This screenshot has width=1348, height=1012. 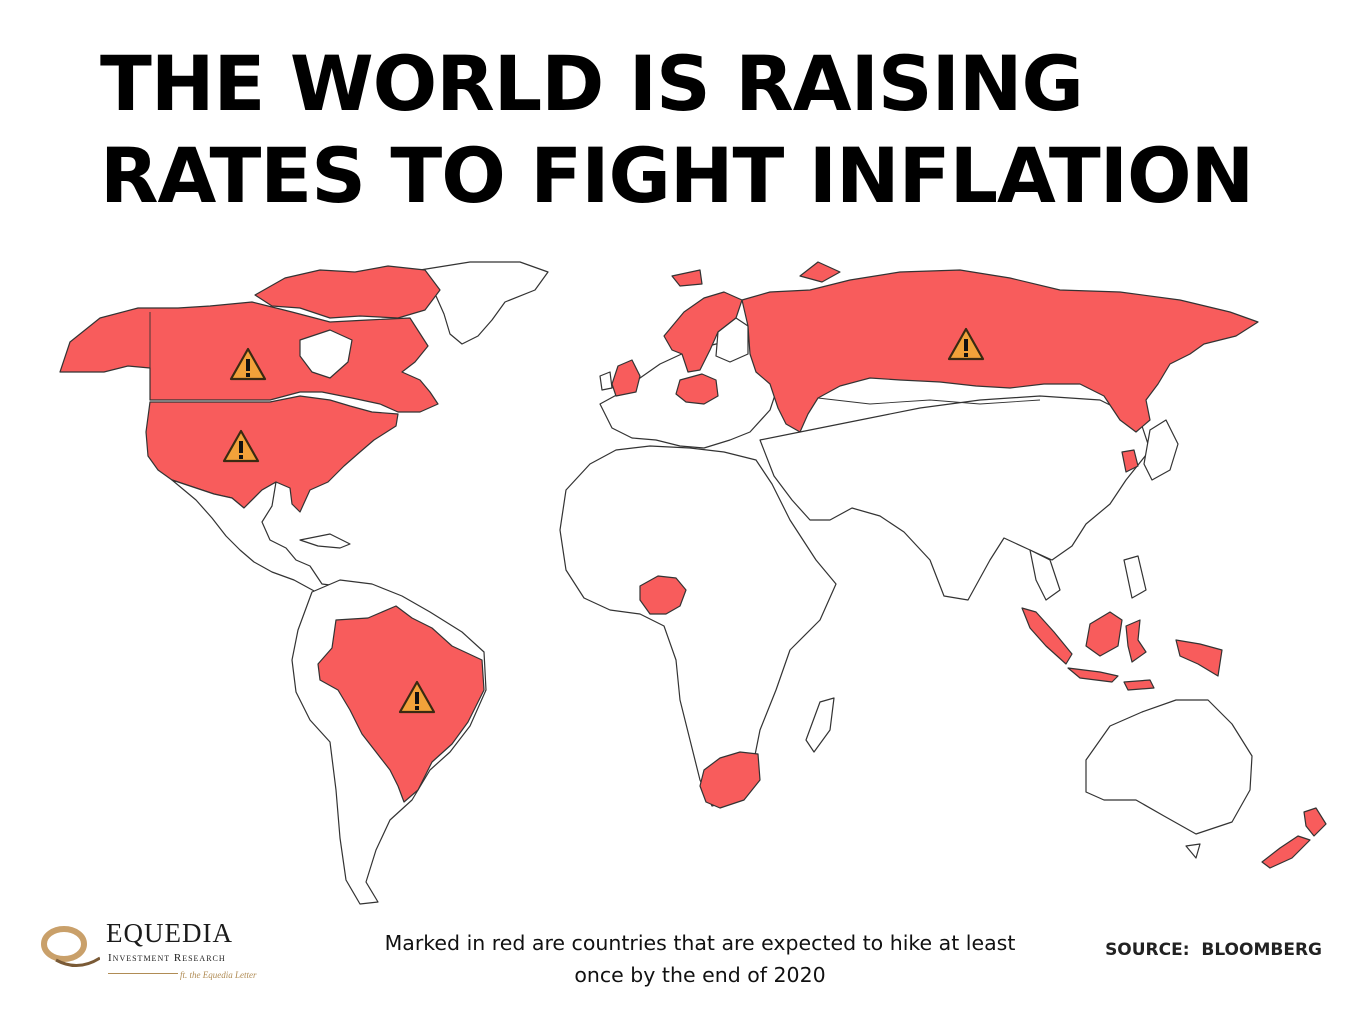 What do you see at coordinates (1213, 950) in the screenshot?
I see `source-credit: SOURCE: BLOOMBERG` at bounding box center [1213, 950].